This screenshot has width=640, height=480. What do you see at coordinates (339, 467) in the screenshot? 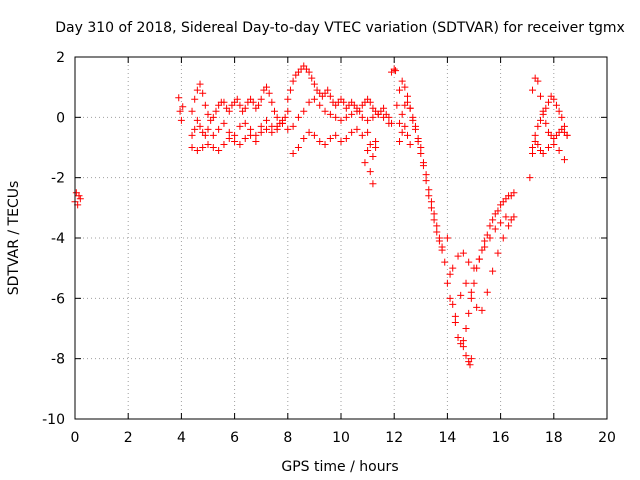
I see `x-axis-label: GPS time / hours` at bounding box center [339, 467].